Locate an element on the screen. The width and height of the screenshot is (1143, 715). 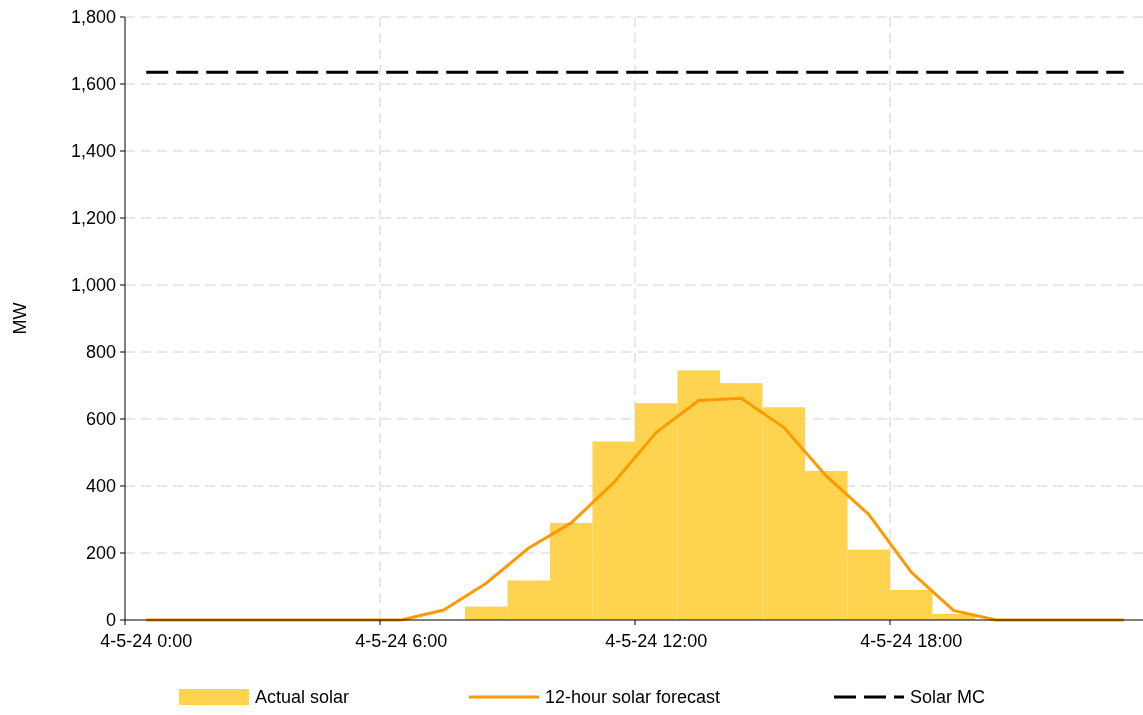
y-tick-label: 400 is located at coordinates (100, 486).